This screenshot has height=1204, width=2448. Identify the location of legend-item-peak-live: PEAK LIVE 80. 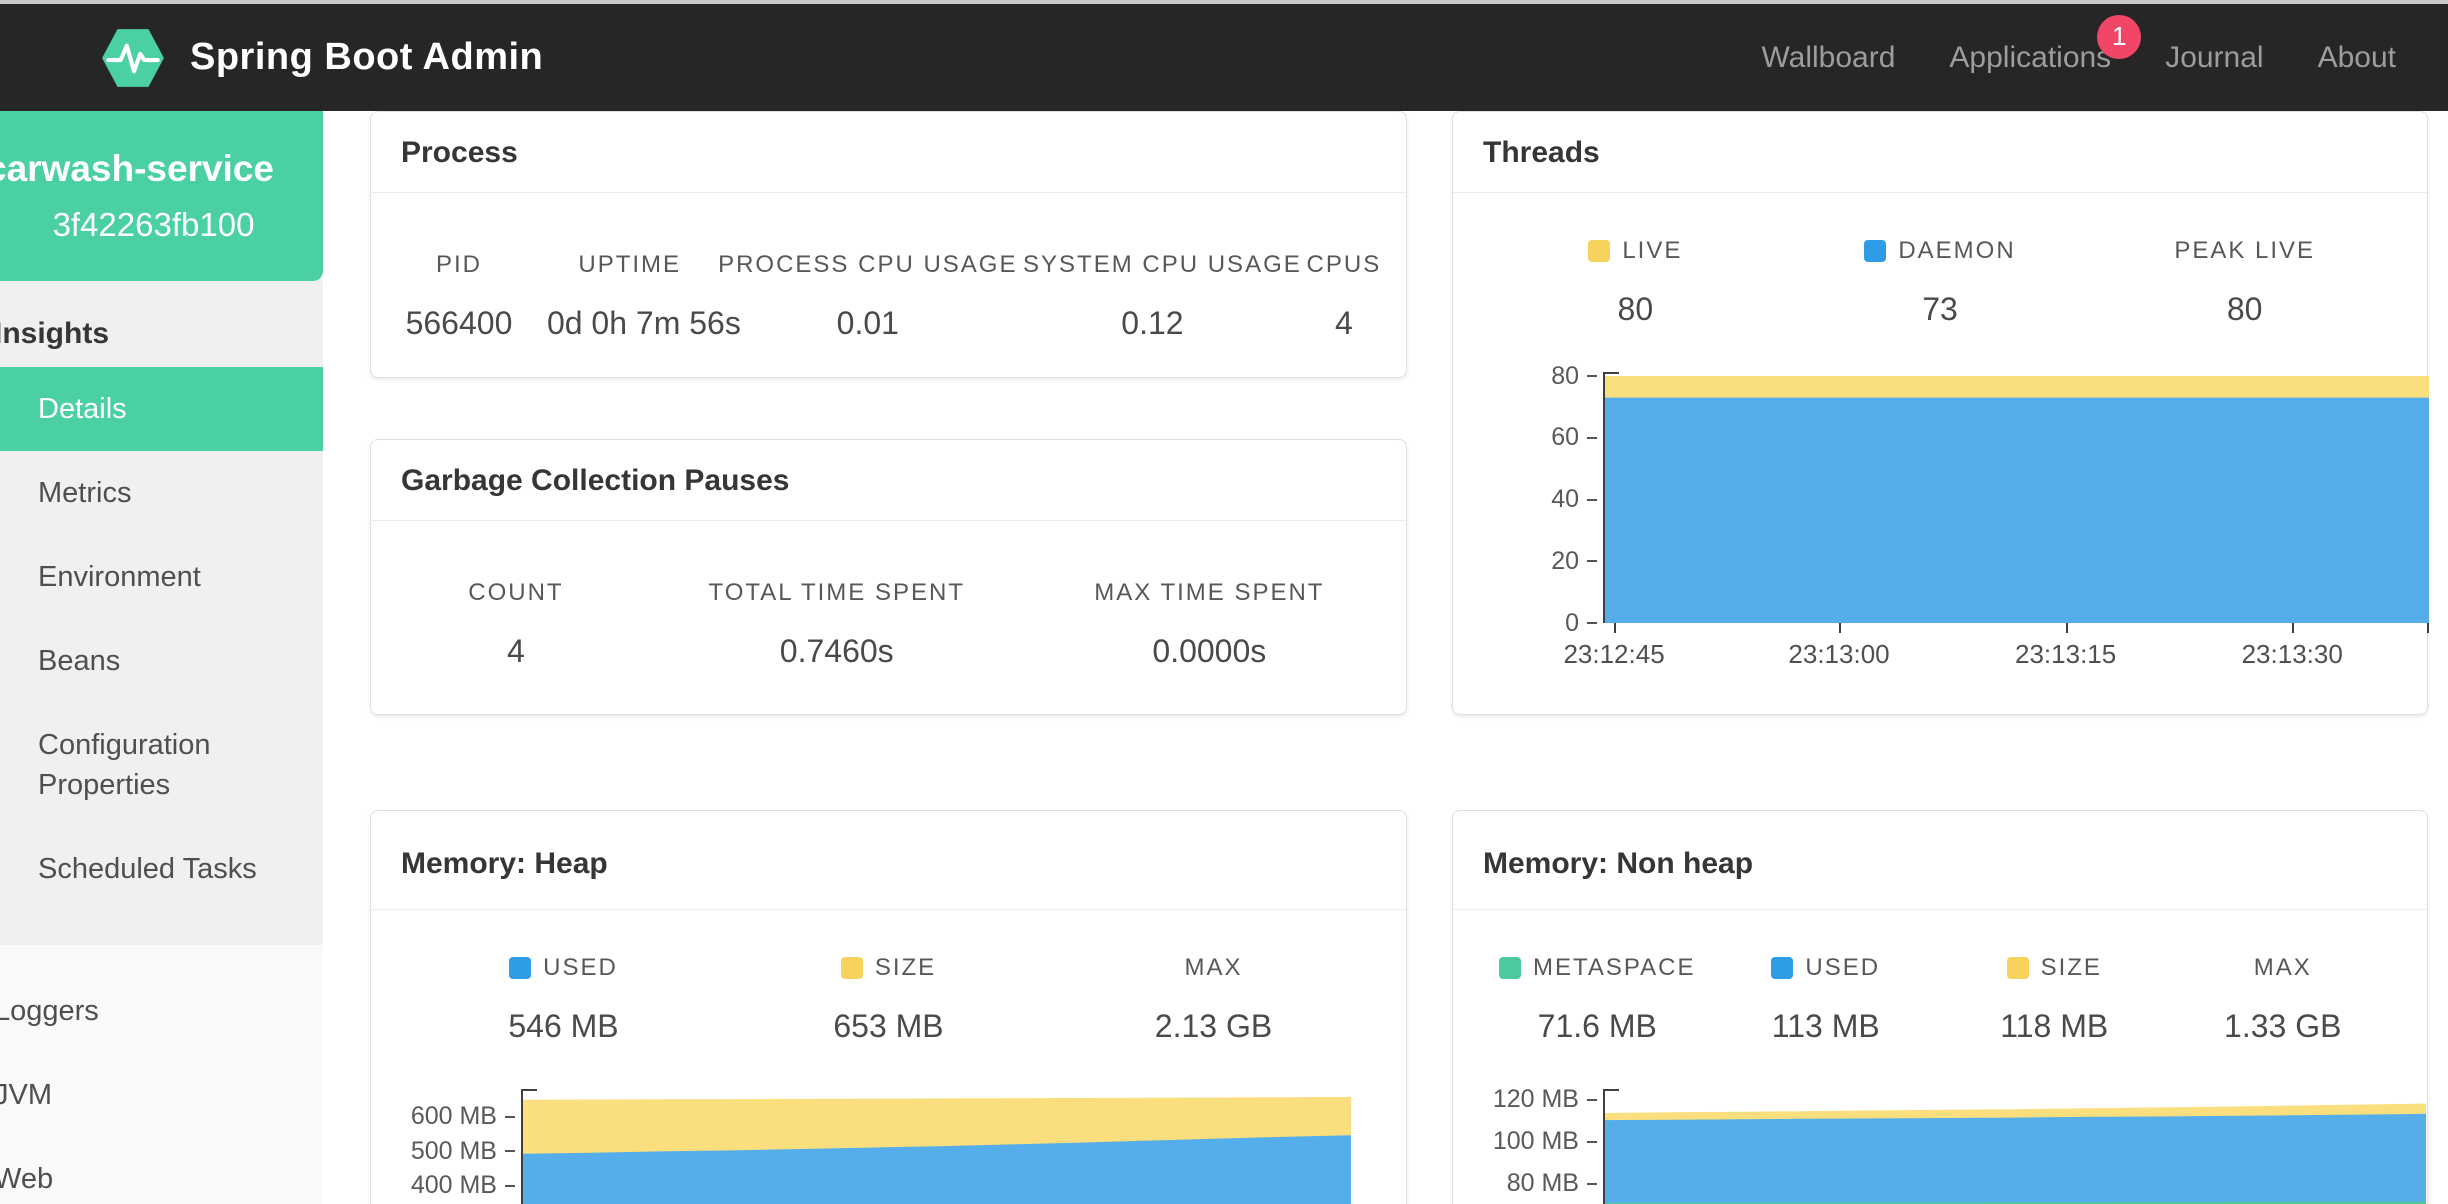
(2244, 282).